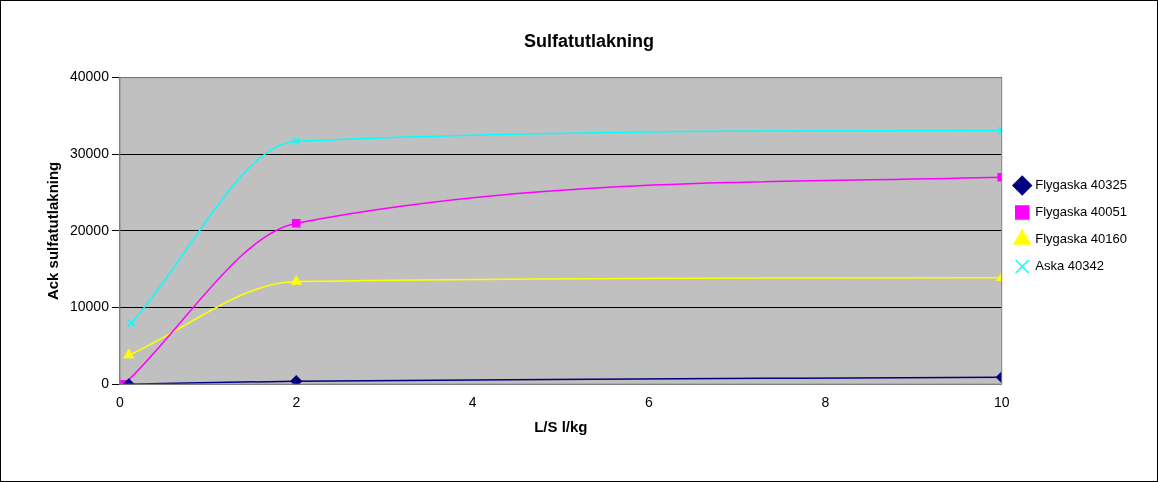 The width and height of the screenshot is (1158, 482). I want to click on x-tick-label: 10, so click(1001, 402).